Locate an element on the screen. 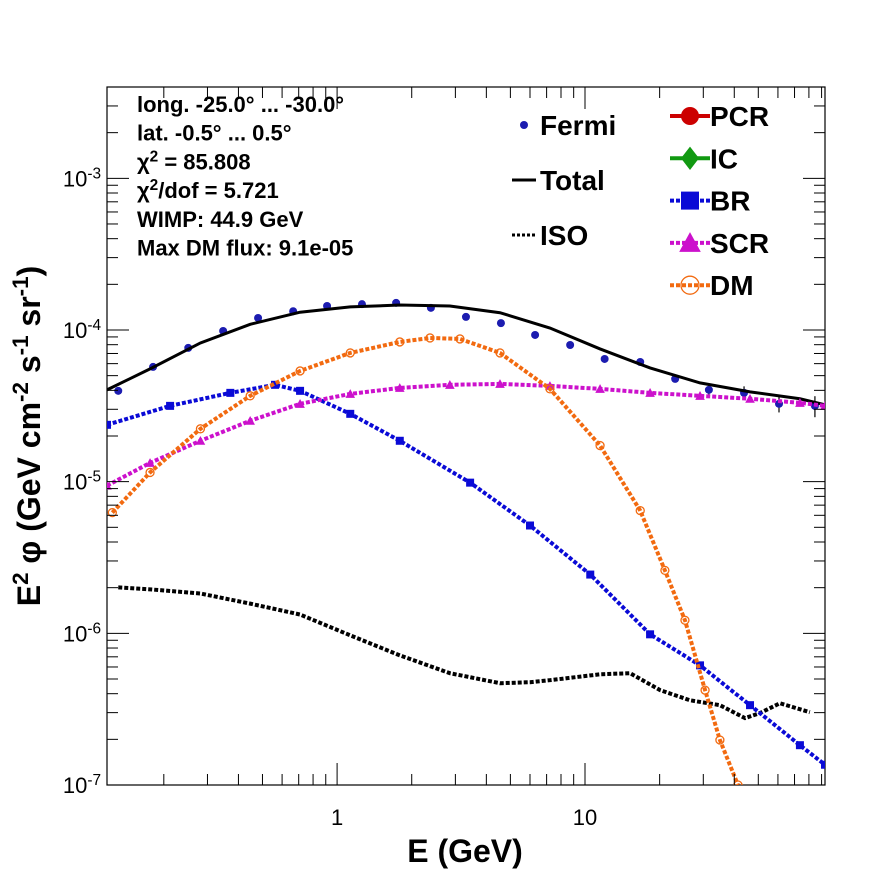  annotation: WIMP: 44.9 GeV is located at coordinates (220, 219).